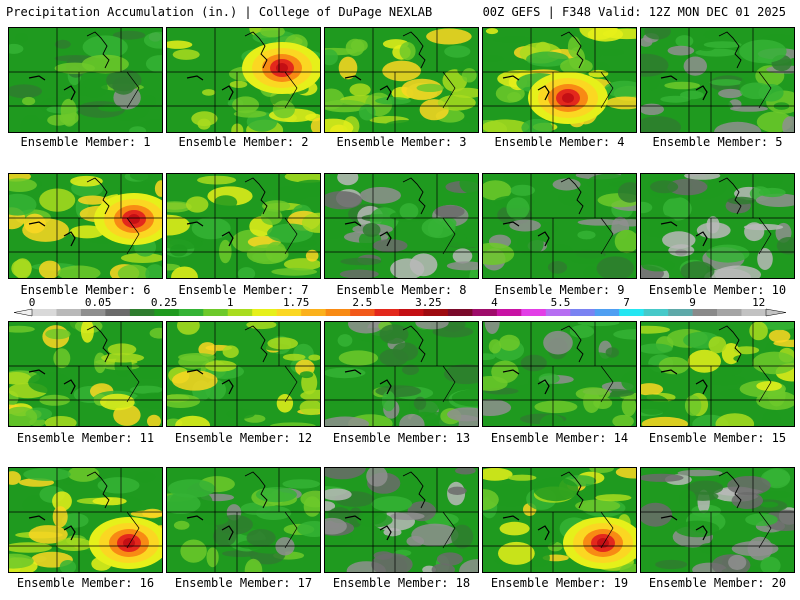 This screenshot has height=600, width=800. Describe the element at coordinates (401, 142) in the screenshot. I see `panel-caption: Ensemble Member: 3` at that location.